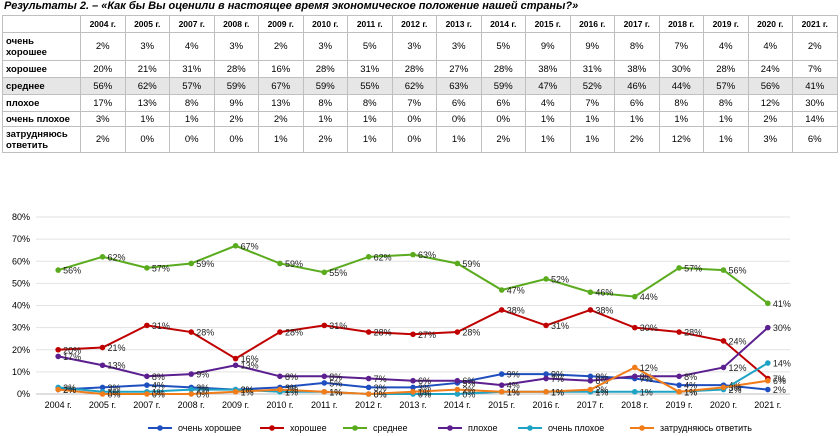 The height and width of the screenshot is (436, 840). What do you see at coordinates (279, 405) in the screenshot?
I see `x-tick-label: 2010 г.` at bounding box center [279, 405].